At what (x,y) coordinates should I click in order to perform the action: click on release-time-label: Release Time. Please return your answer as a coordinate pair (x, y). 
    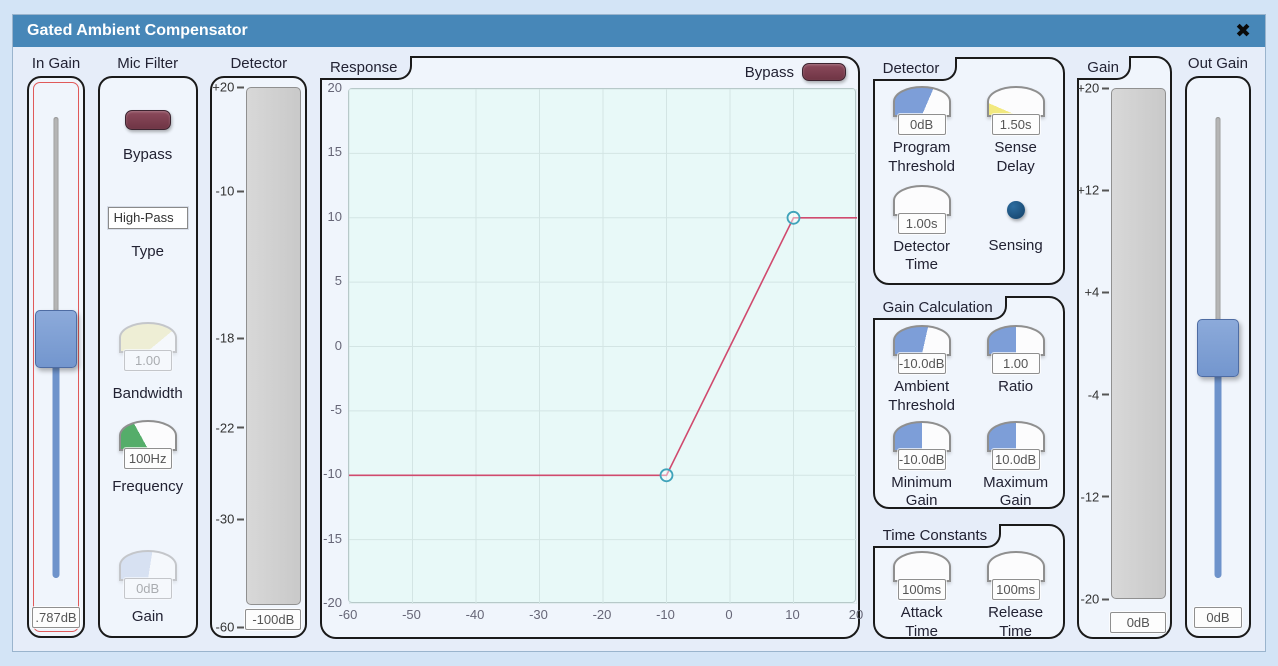
    Looking at the image, I should click on (1016, 622).